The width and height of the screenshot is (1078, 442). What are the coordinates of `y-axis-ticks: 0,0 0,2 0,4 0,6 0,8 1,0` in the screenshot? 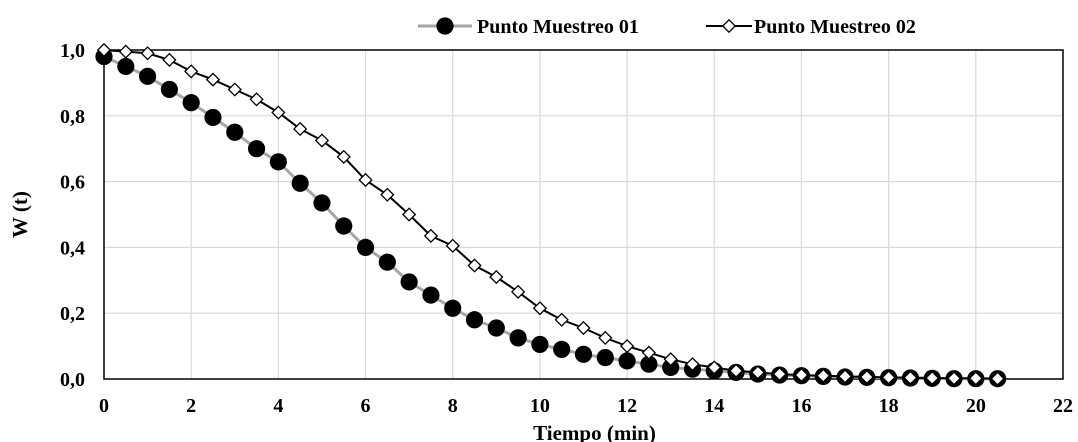 It's located at (72, 215).